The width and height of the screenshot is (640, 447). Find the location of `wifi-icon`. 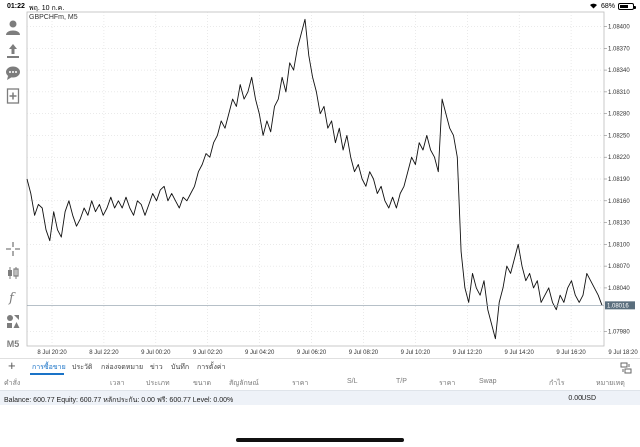

wifi-icon is located at coordinates (593, 6).